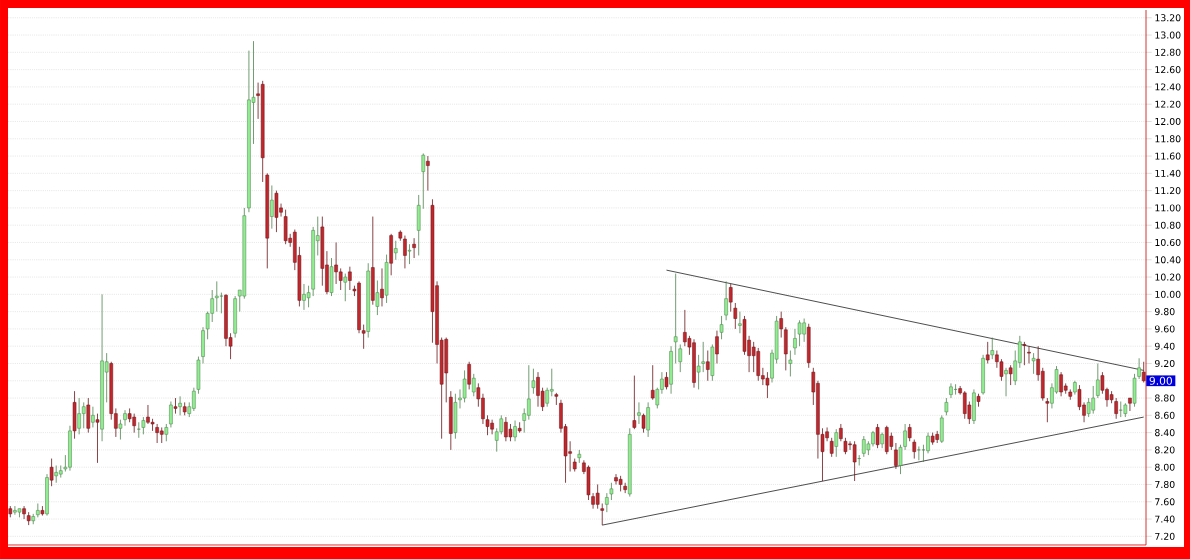  What do you see at coordinates (1164, 329) in the screenshot?
I see `y-tick-label: 9.60` at bounding box center [1164, 329].